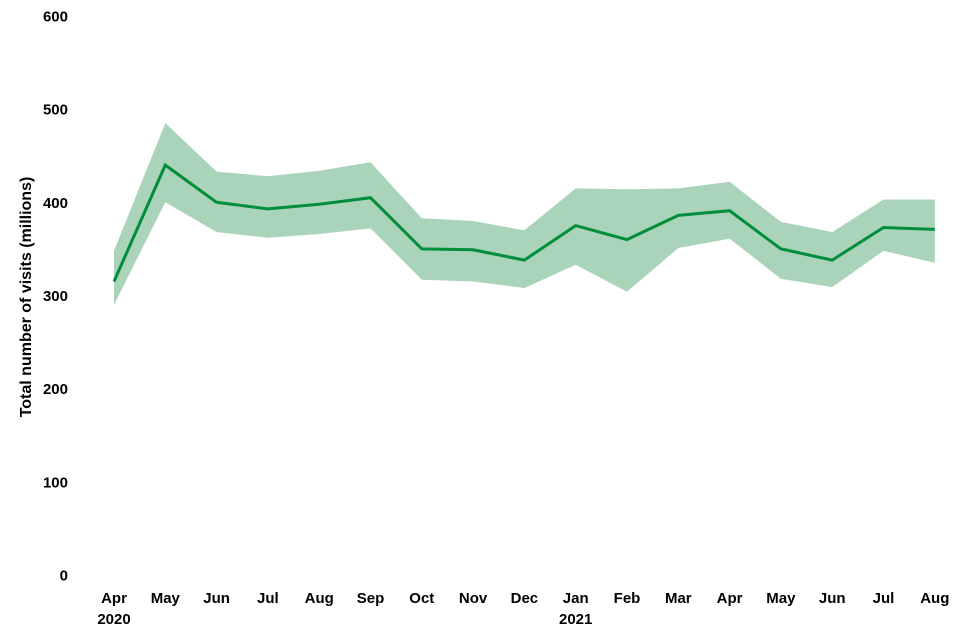 The width and height of the screenshot is (960, 640). What do you see at coordinates (113, 619) in the screenshot?
I see `x-tick-year-label: 2020` at bounding box center [113, 619].